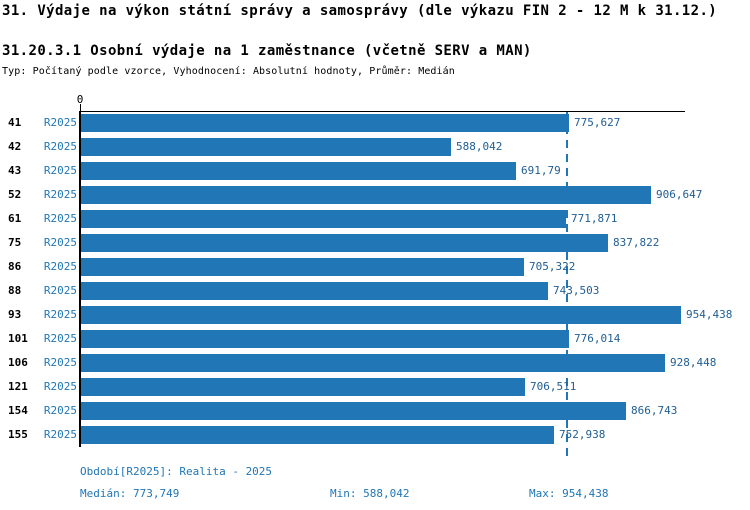 This screenshot has width=750, height=510. What do you see at coordinates (654, 410) in the screenshot?
I see `value-label: 866,743` at bounding box center [654, 410].